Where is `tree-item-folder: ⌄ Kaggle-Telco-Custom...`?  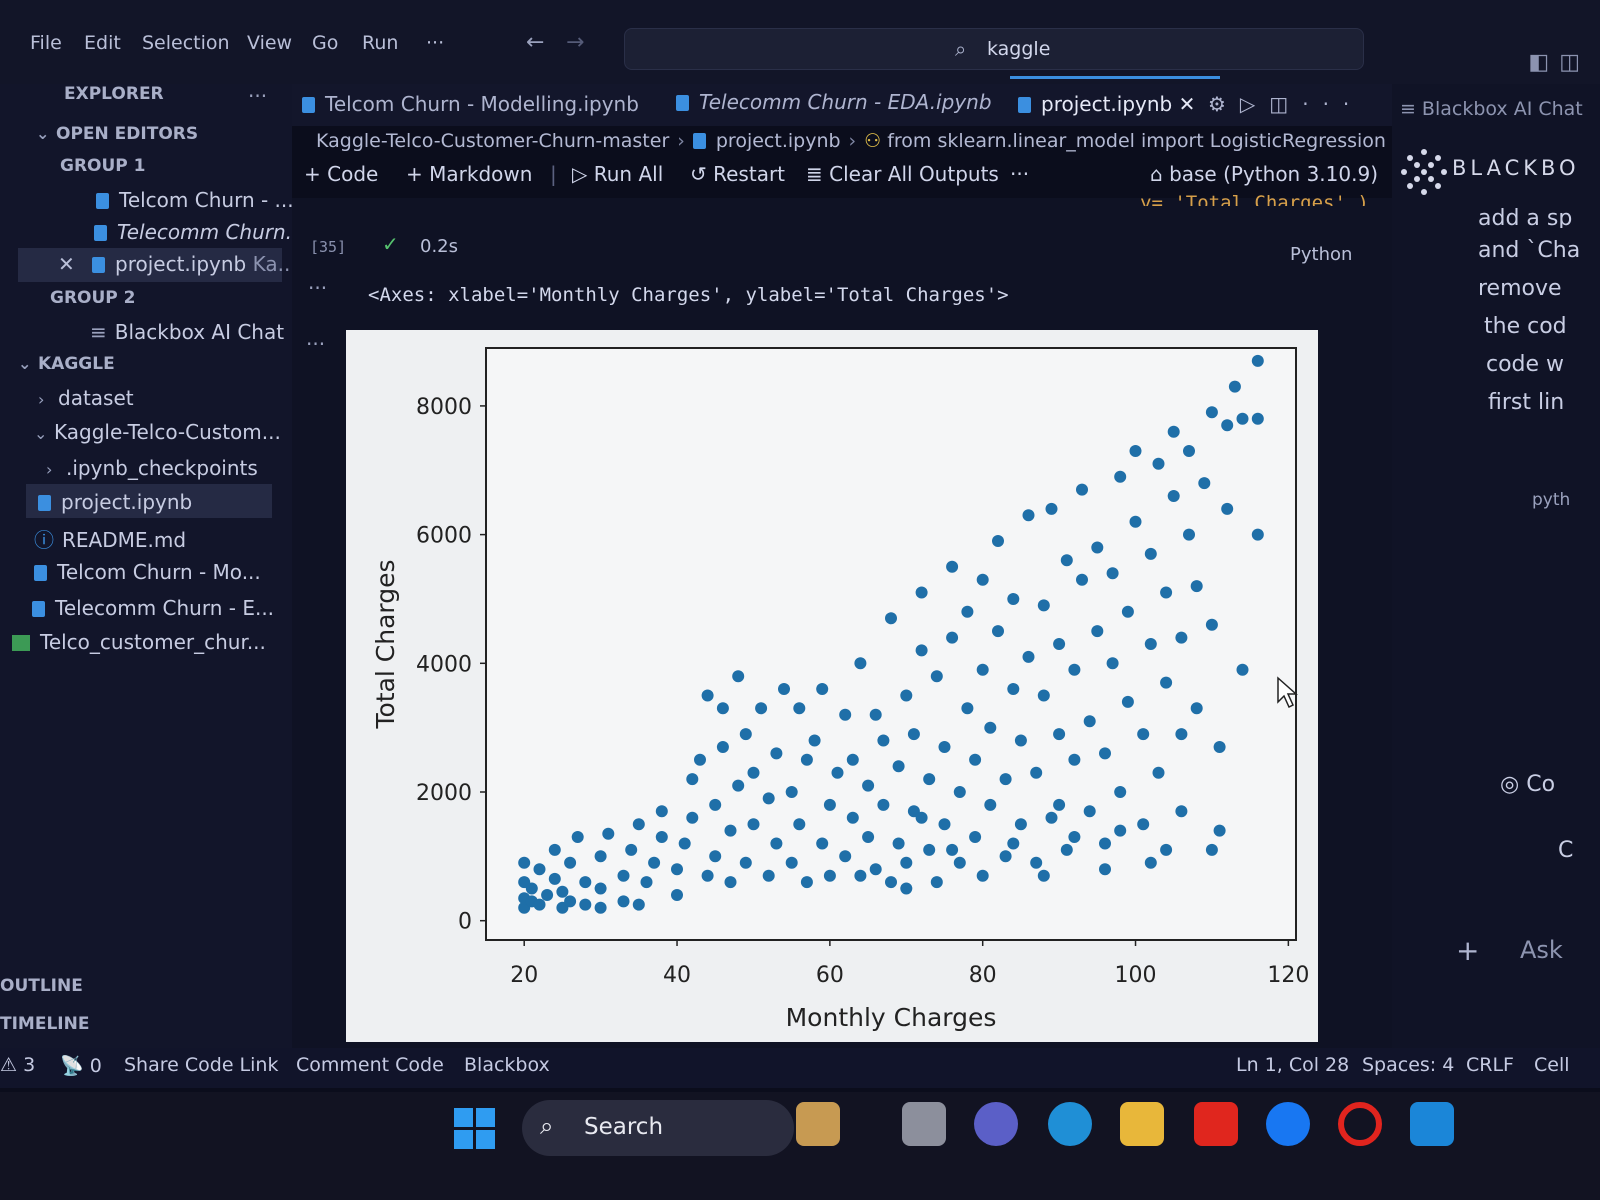
tree-item-folder: ⌄ Kaggle-Telco-Custom... is located at coordinates (157, 432).